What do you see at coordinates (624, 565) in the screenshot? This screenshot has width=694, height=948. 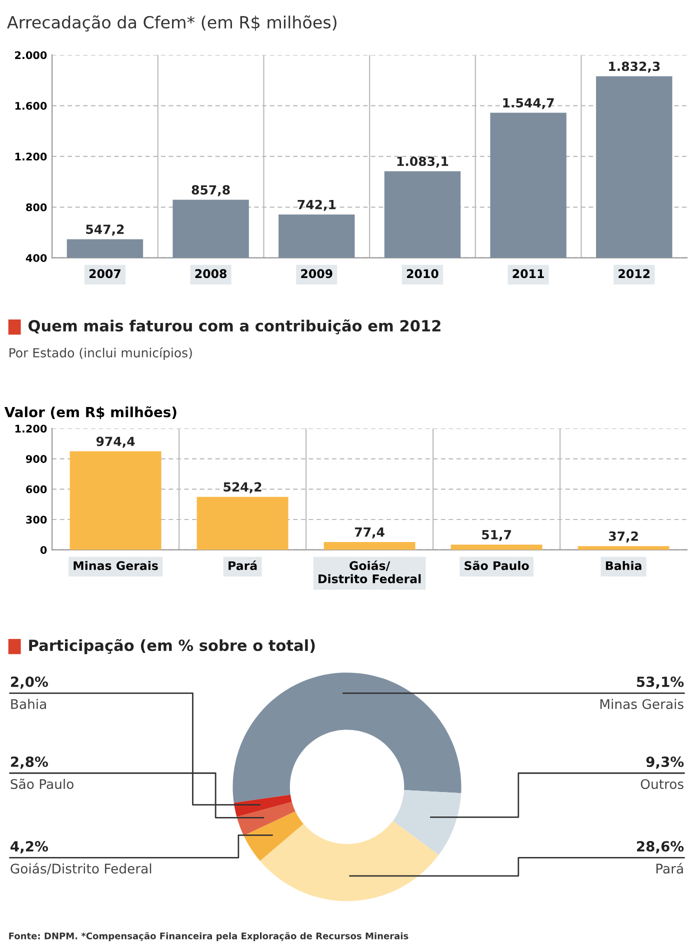 I see `x-tick-label: Bahia` at bounding box center [624, 565].